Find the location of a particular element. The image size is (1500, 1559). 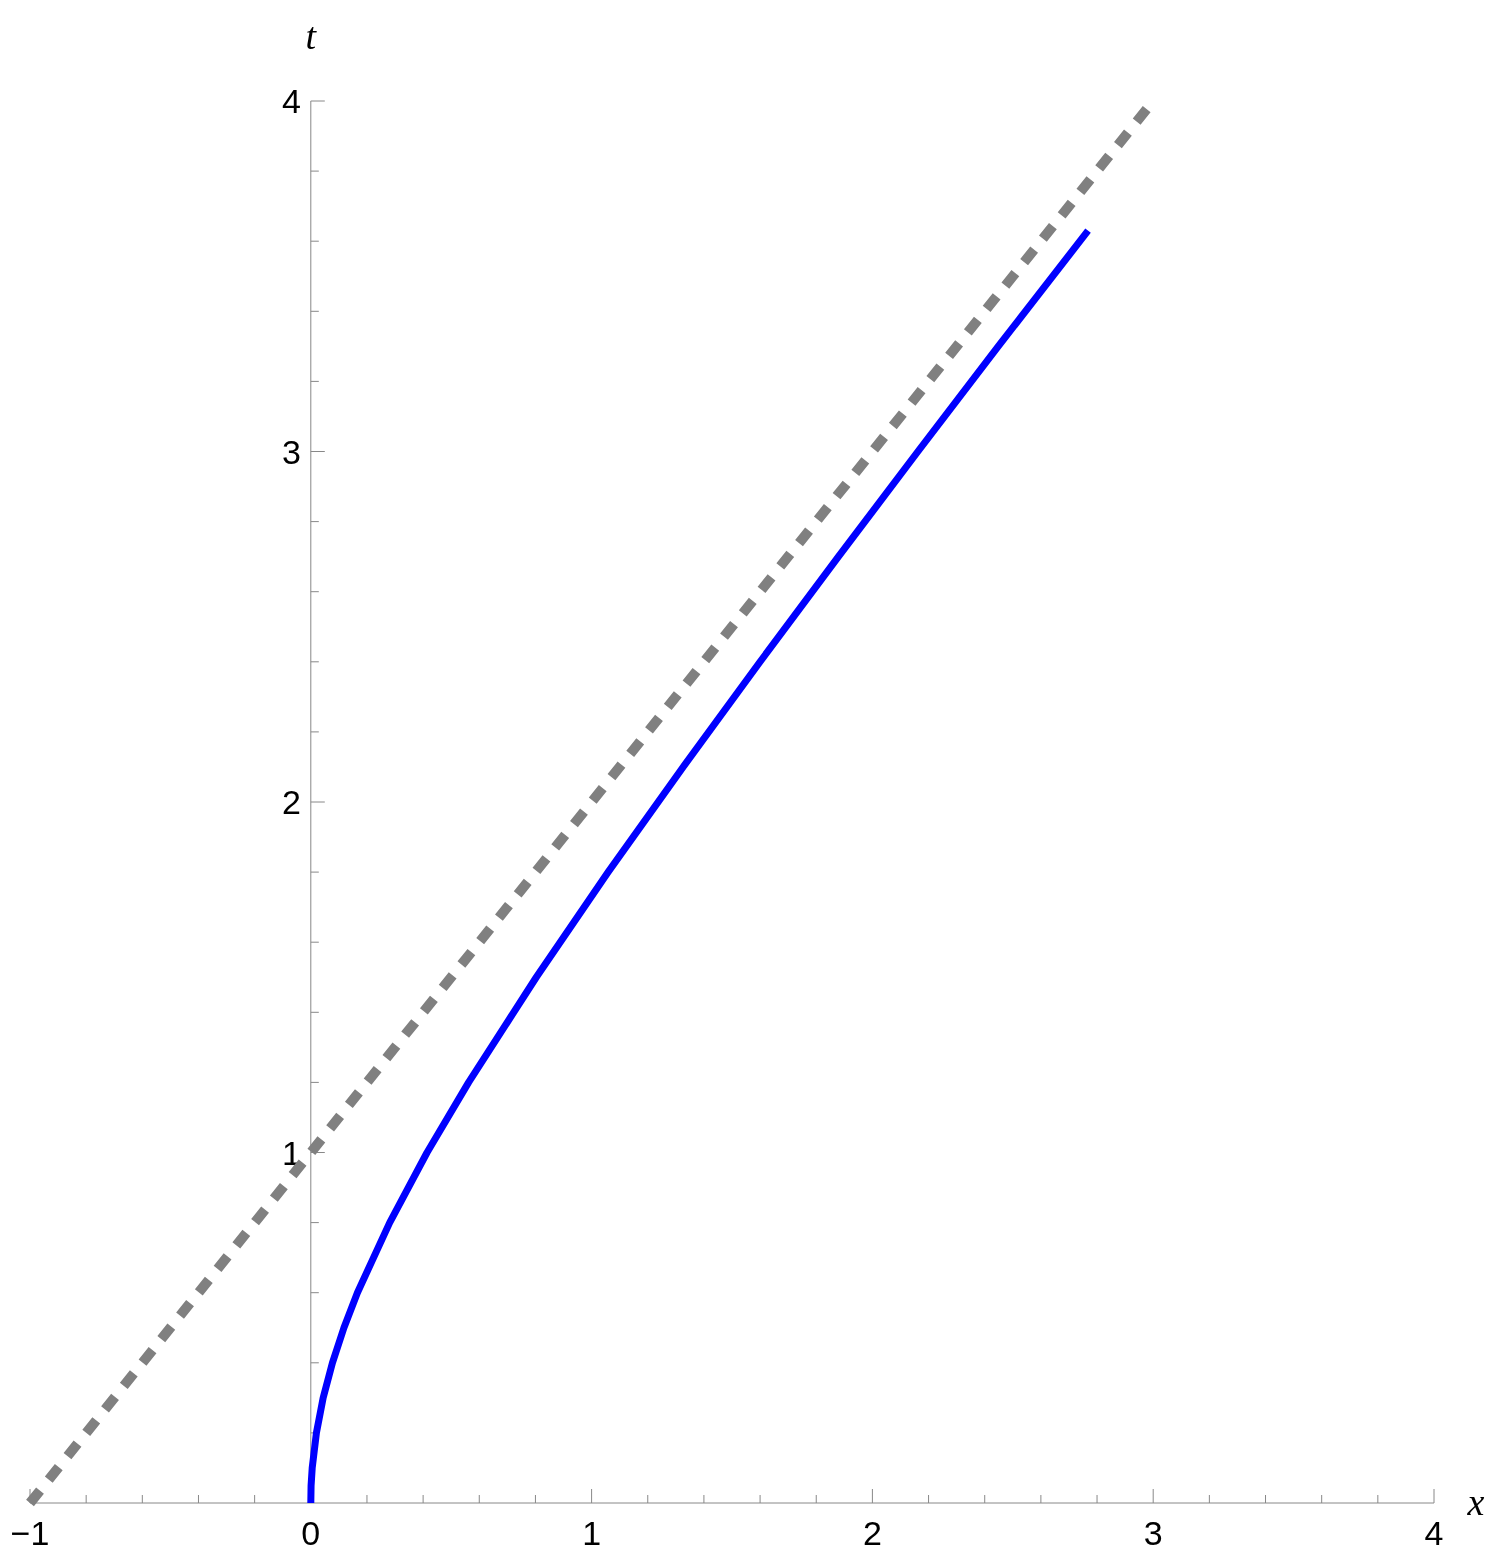

x-tick-label: 2 is located at coordinates (872, 1533).